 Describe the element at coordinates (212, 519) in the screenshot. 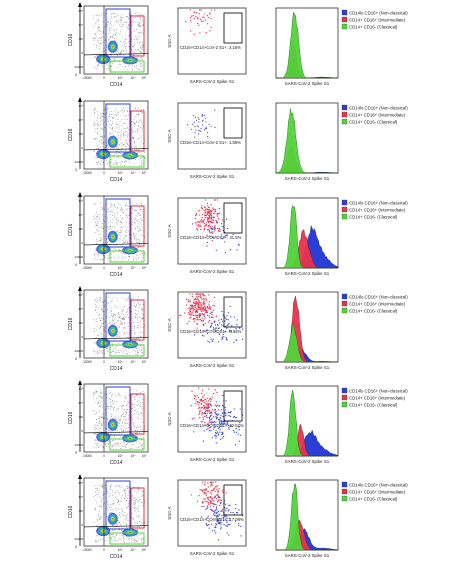

I see `gate-percentage-label: CD16+CD14+COVIDS1+: 17.09%` at that location.